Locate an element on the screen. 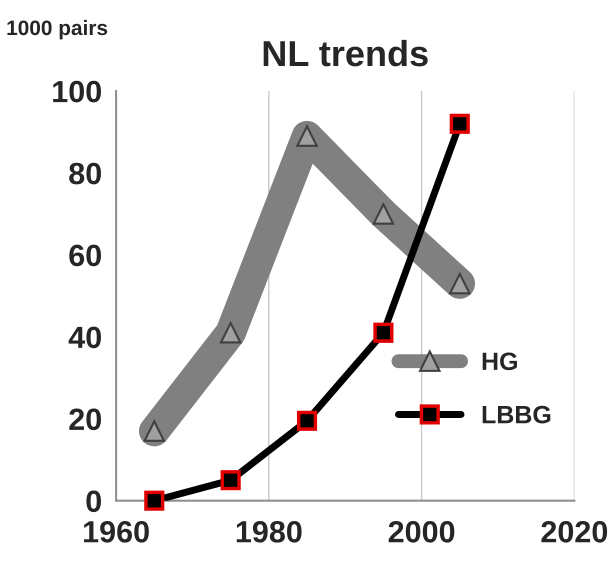  legend-label: LBBG is located at coordinates (516, 415).